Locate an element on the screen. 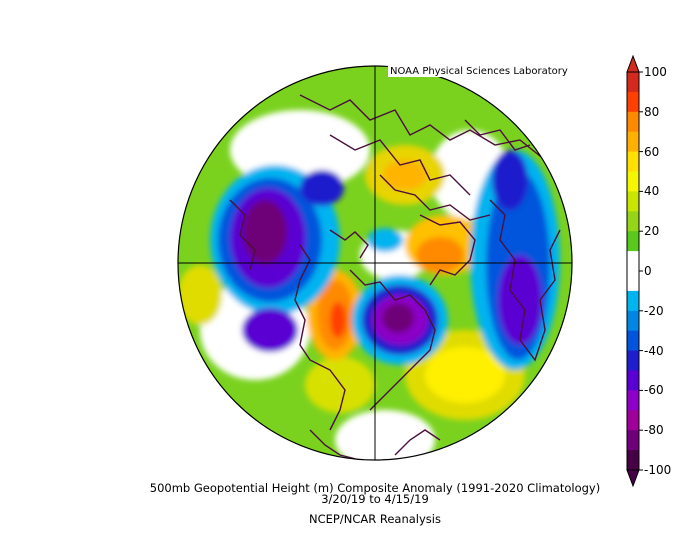  colorbar-tick-label: -60 is located at coordinates (654, 390).